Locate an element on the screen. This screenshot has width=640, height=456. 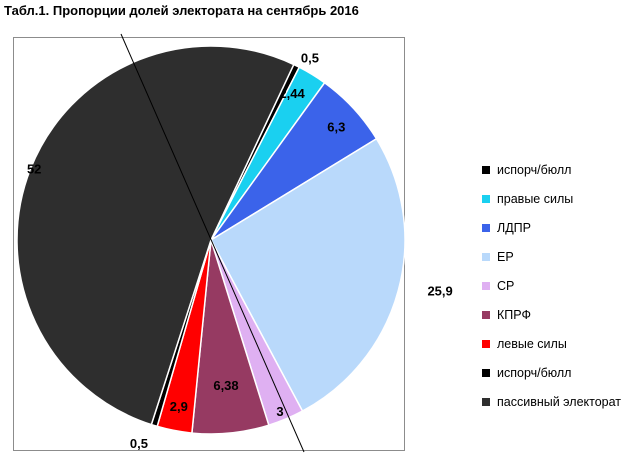
legend-item: КПРФ is located at coordinates (506, 315).